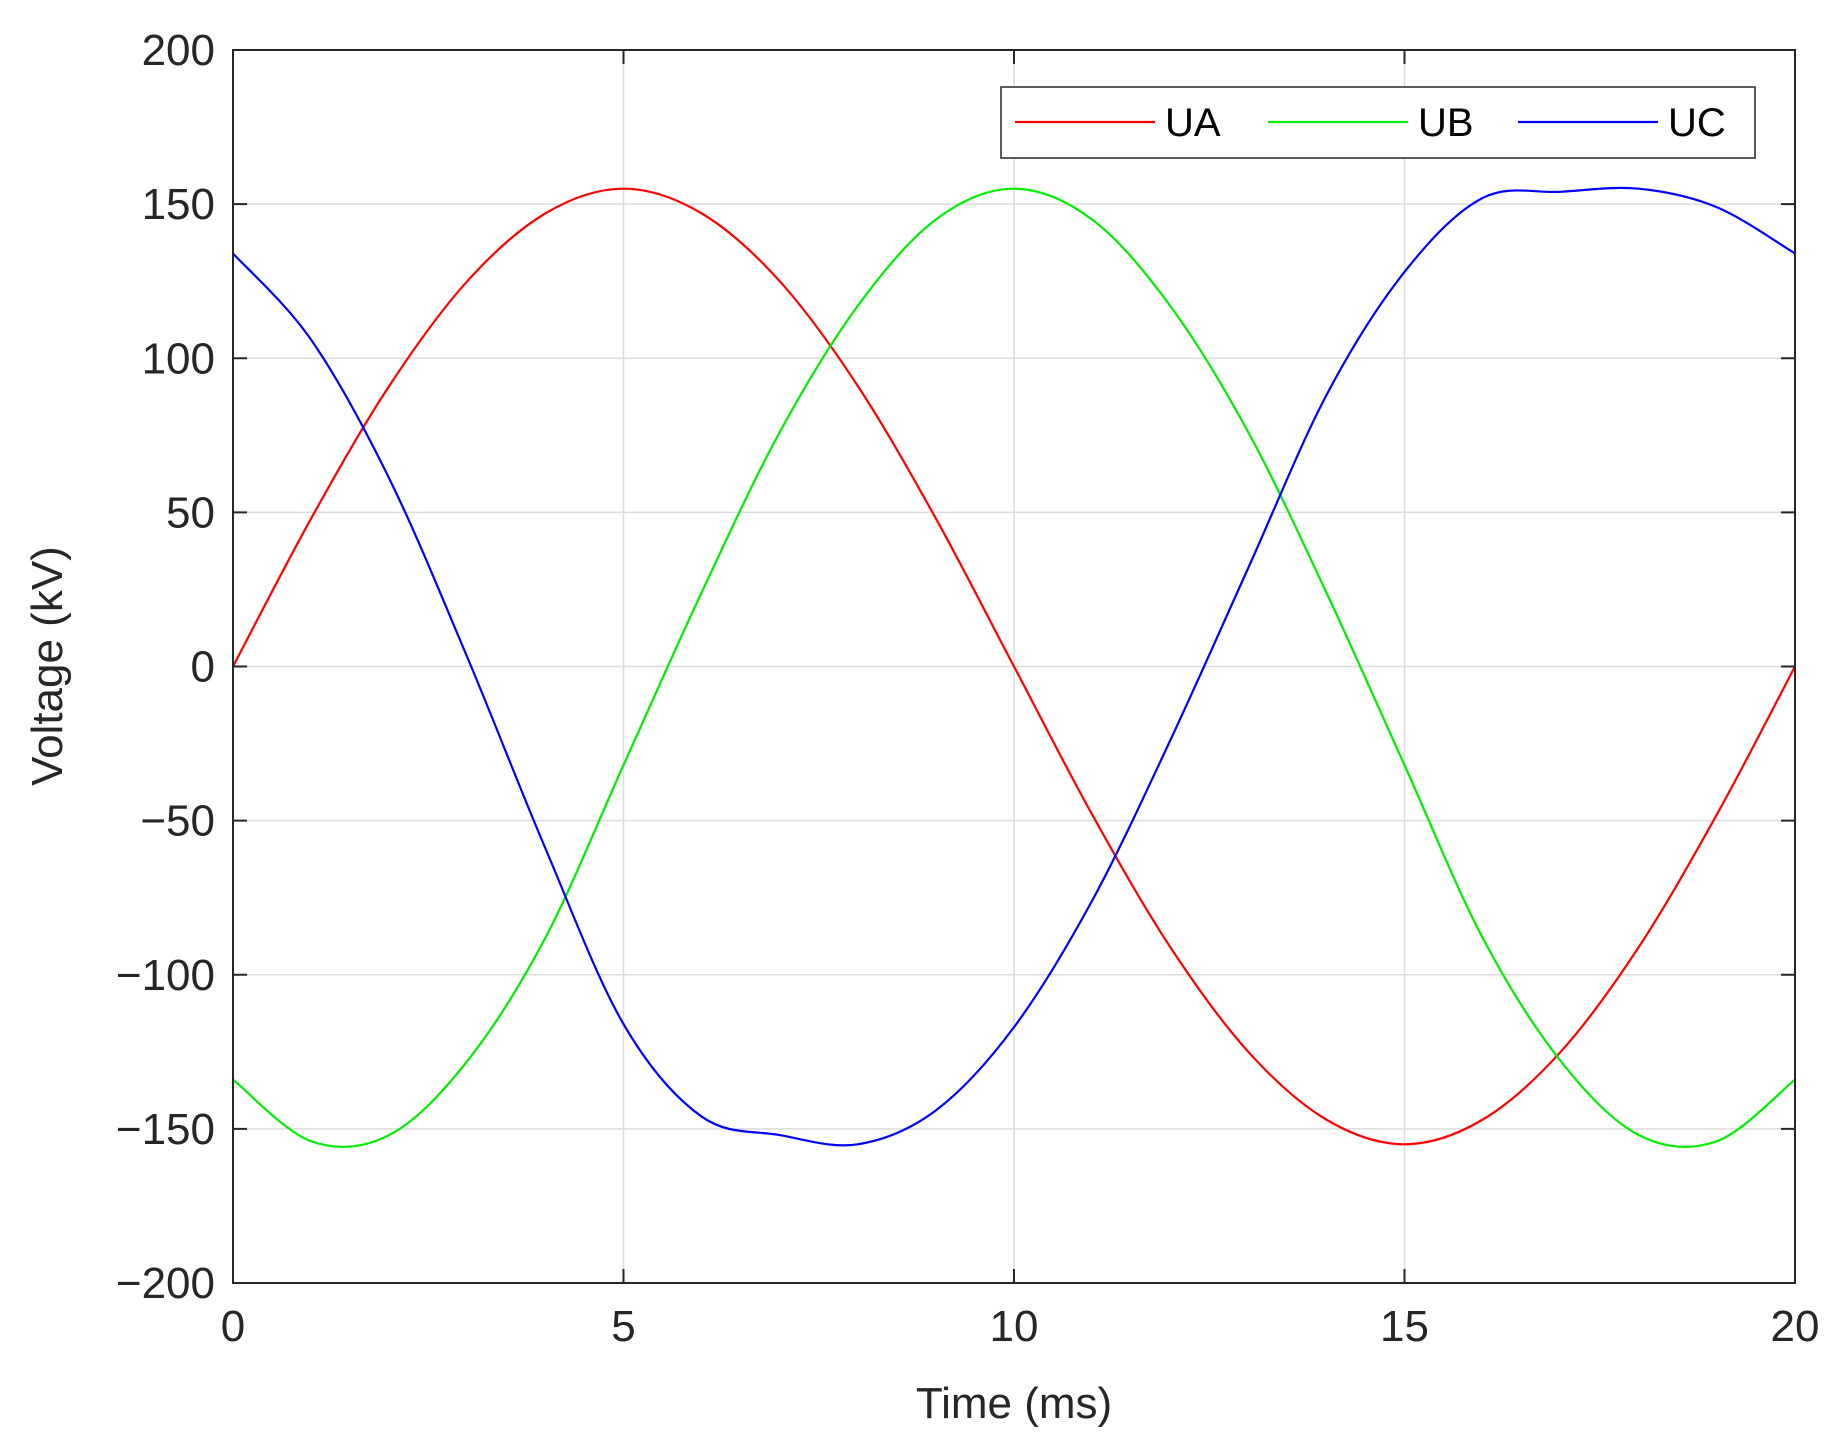  Describe the element at coordinates (203, 667) in the screenshot. I see `y-tick-label: 0` at that location.